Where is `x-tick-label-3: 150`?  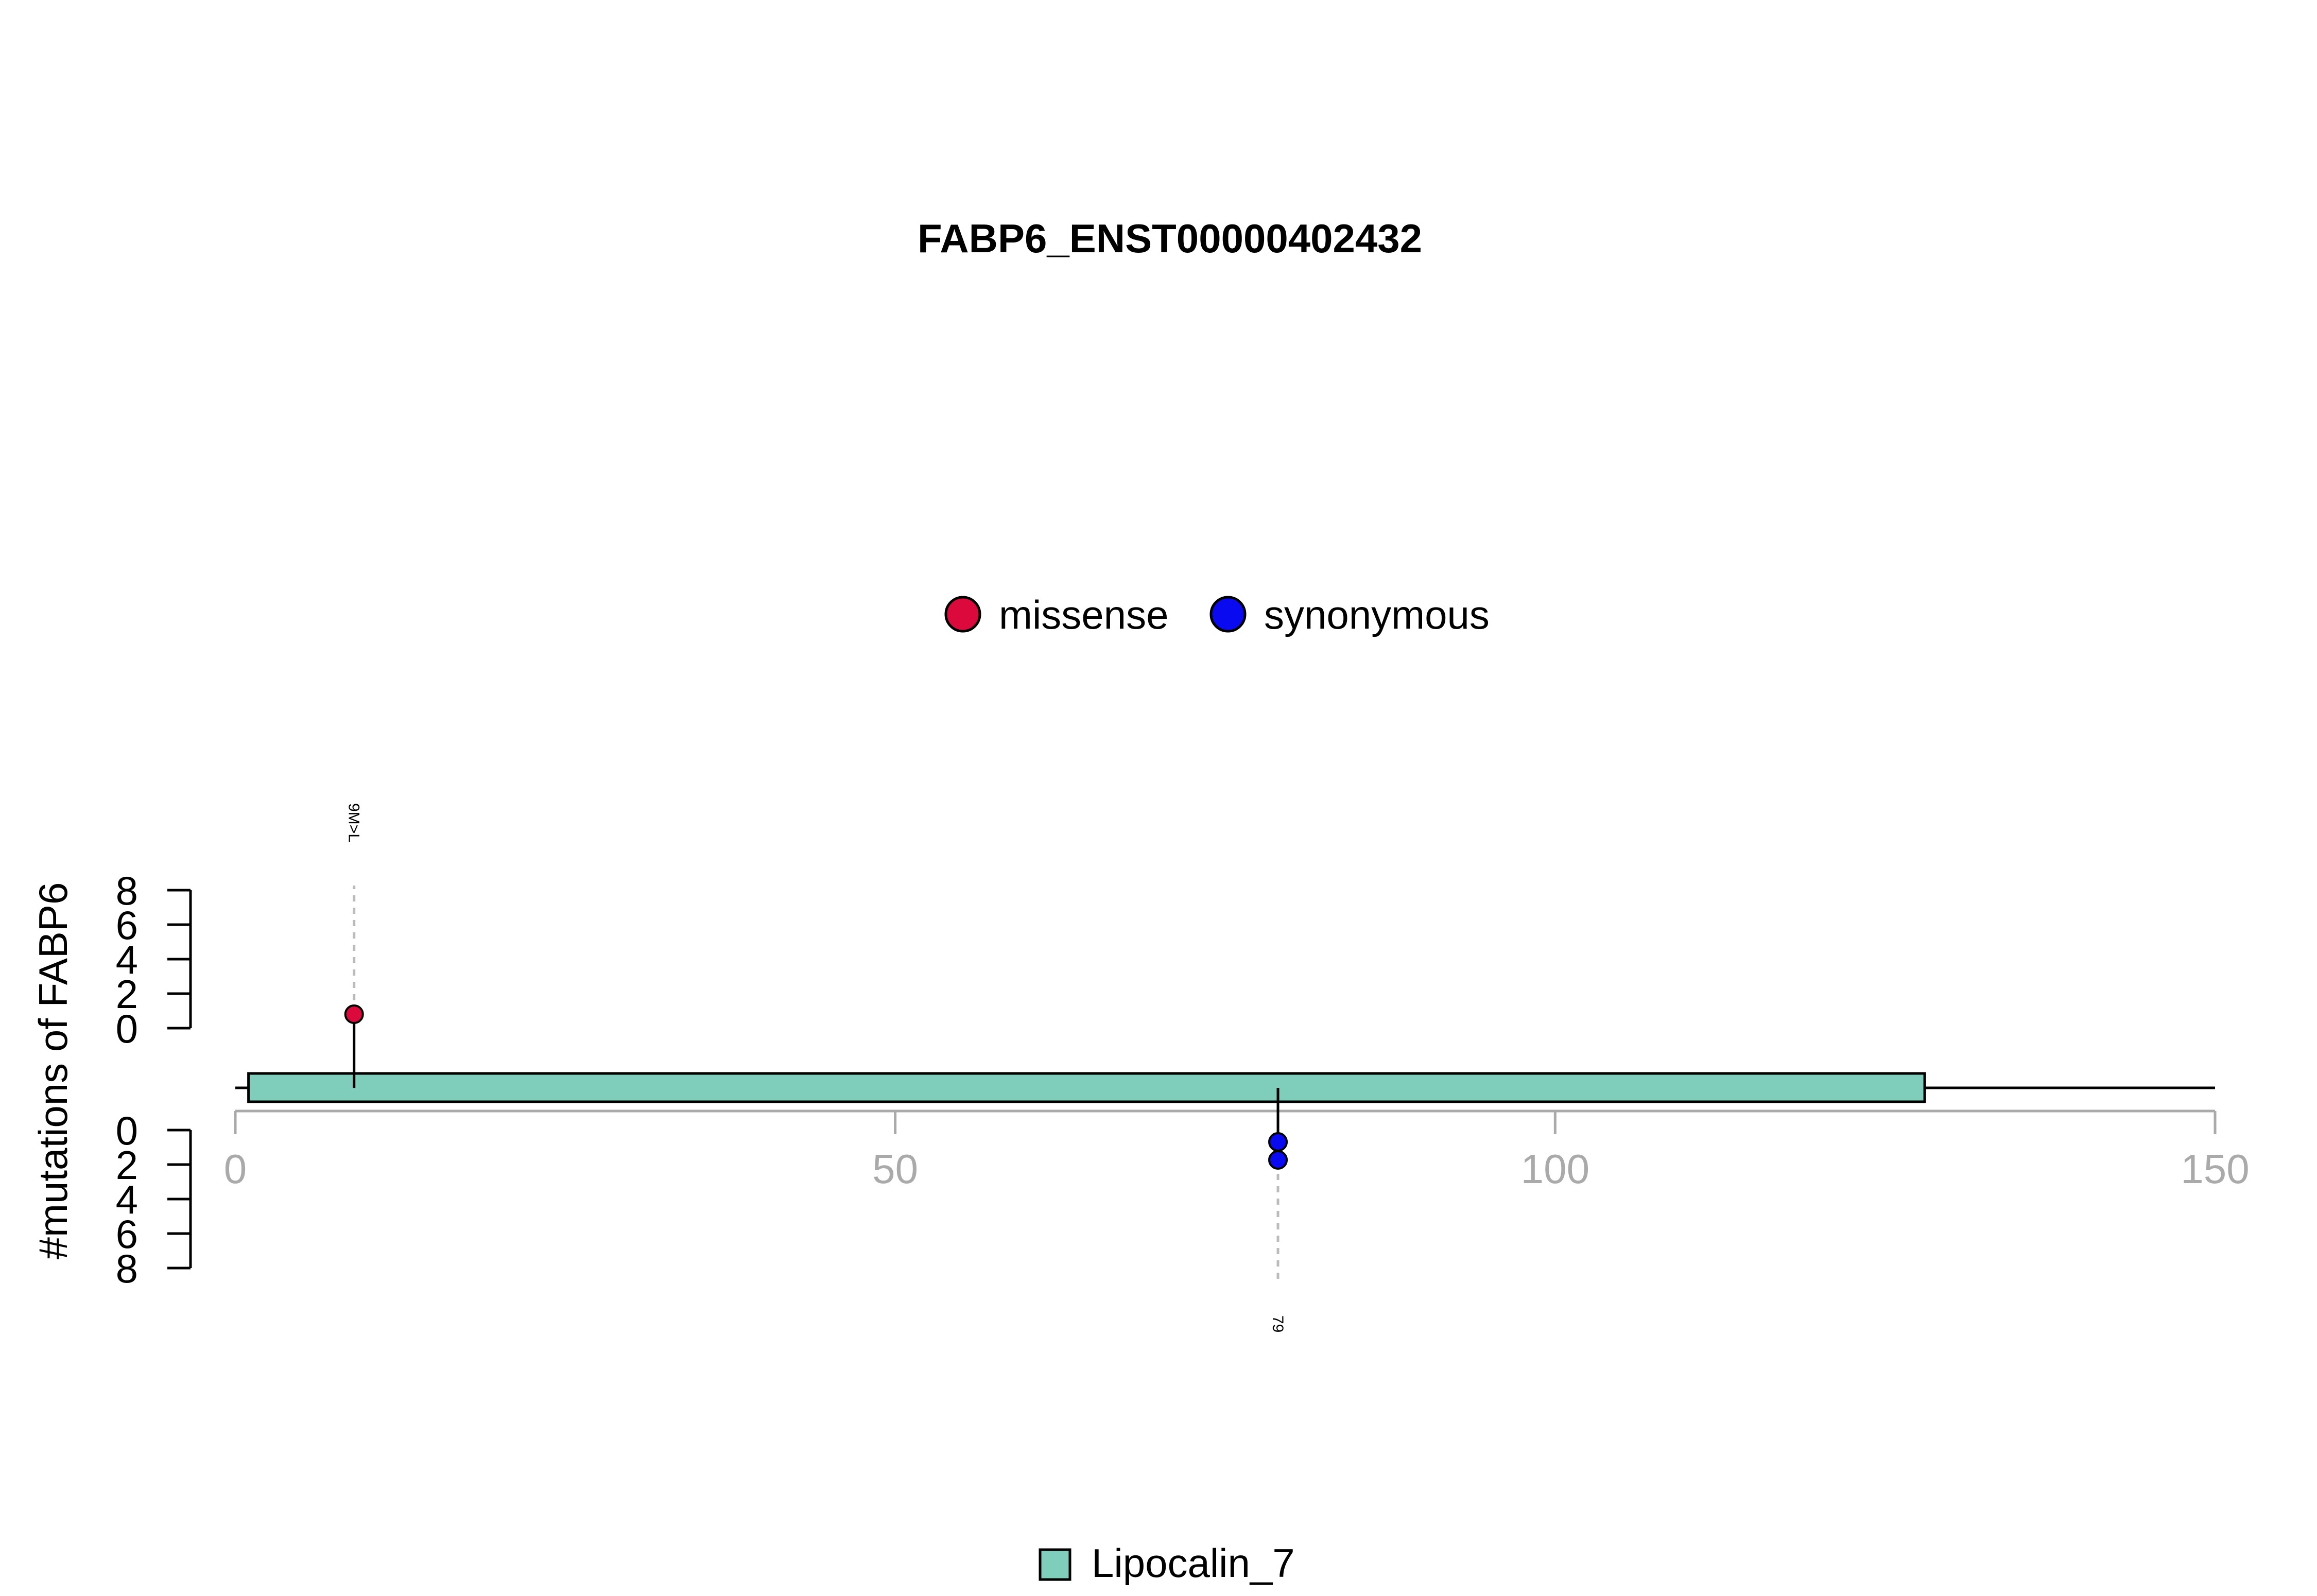 x-tick-label-3: 150 is located at coordinates (2215, 1169).